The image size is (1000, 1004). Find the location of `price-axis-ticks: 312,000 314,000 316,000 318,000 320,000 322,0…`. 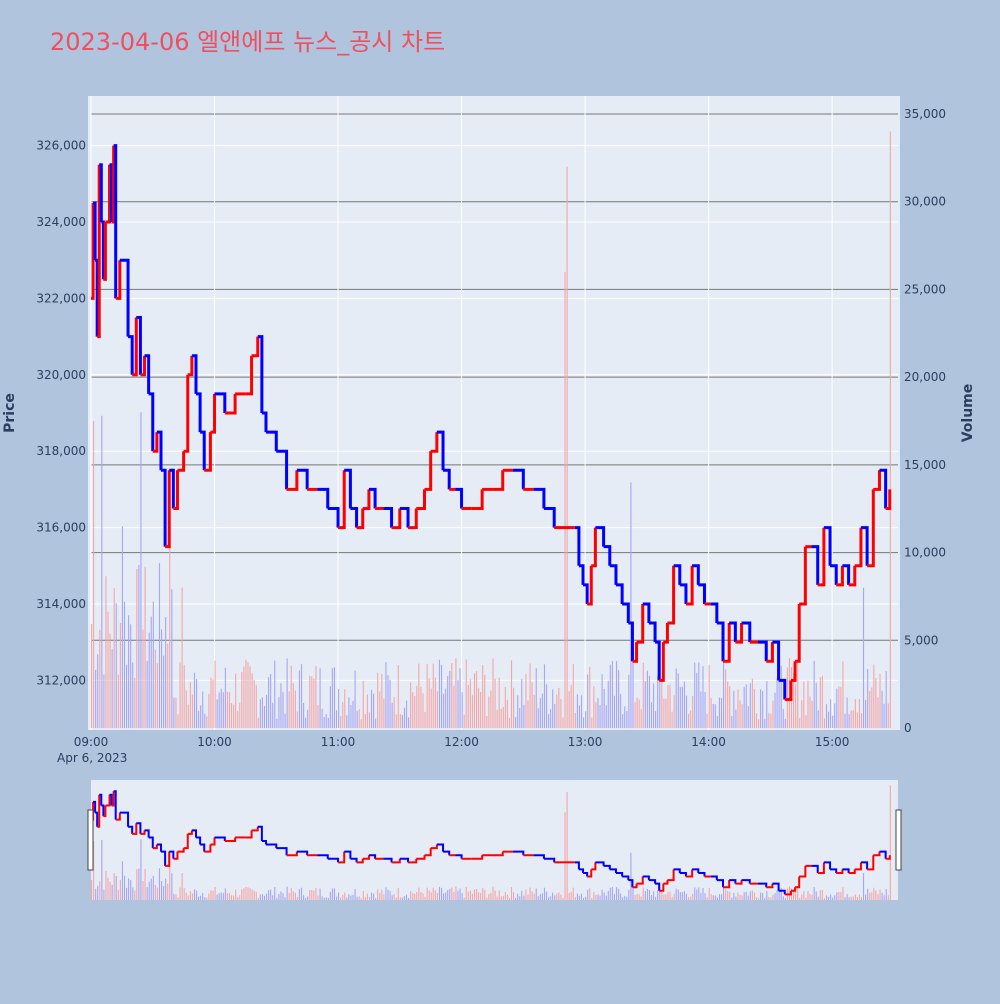

price-axis-ticks: 312,000 314,000 316,000 318,000 320,000 322,0… is located at coordinates (61, 413).